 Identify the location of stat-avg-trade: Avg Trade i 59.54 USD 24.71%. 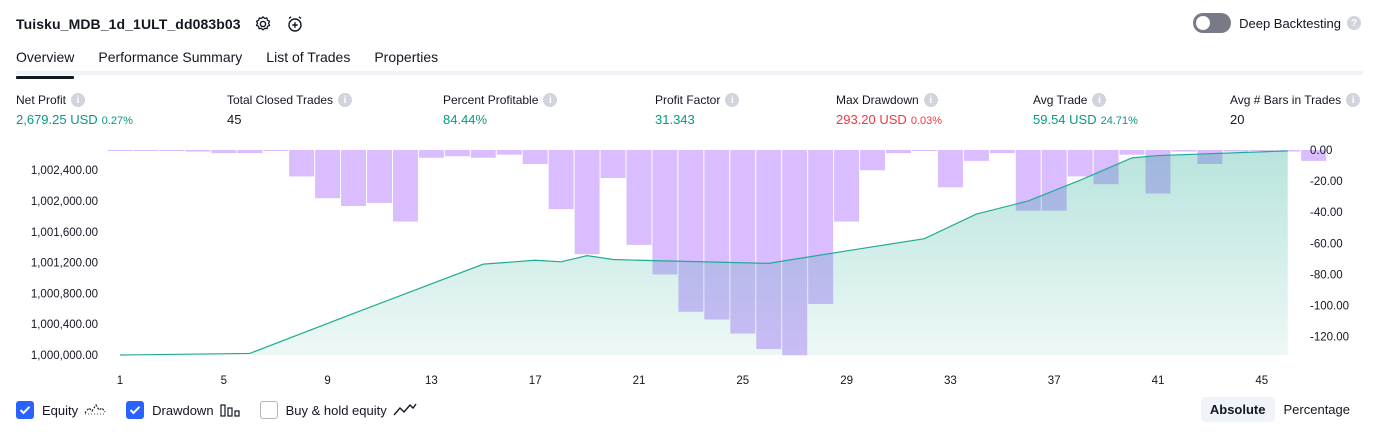
(1085, 110).